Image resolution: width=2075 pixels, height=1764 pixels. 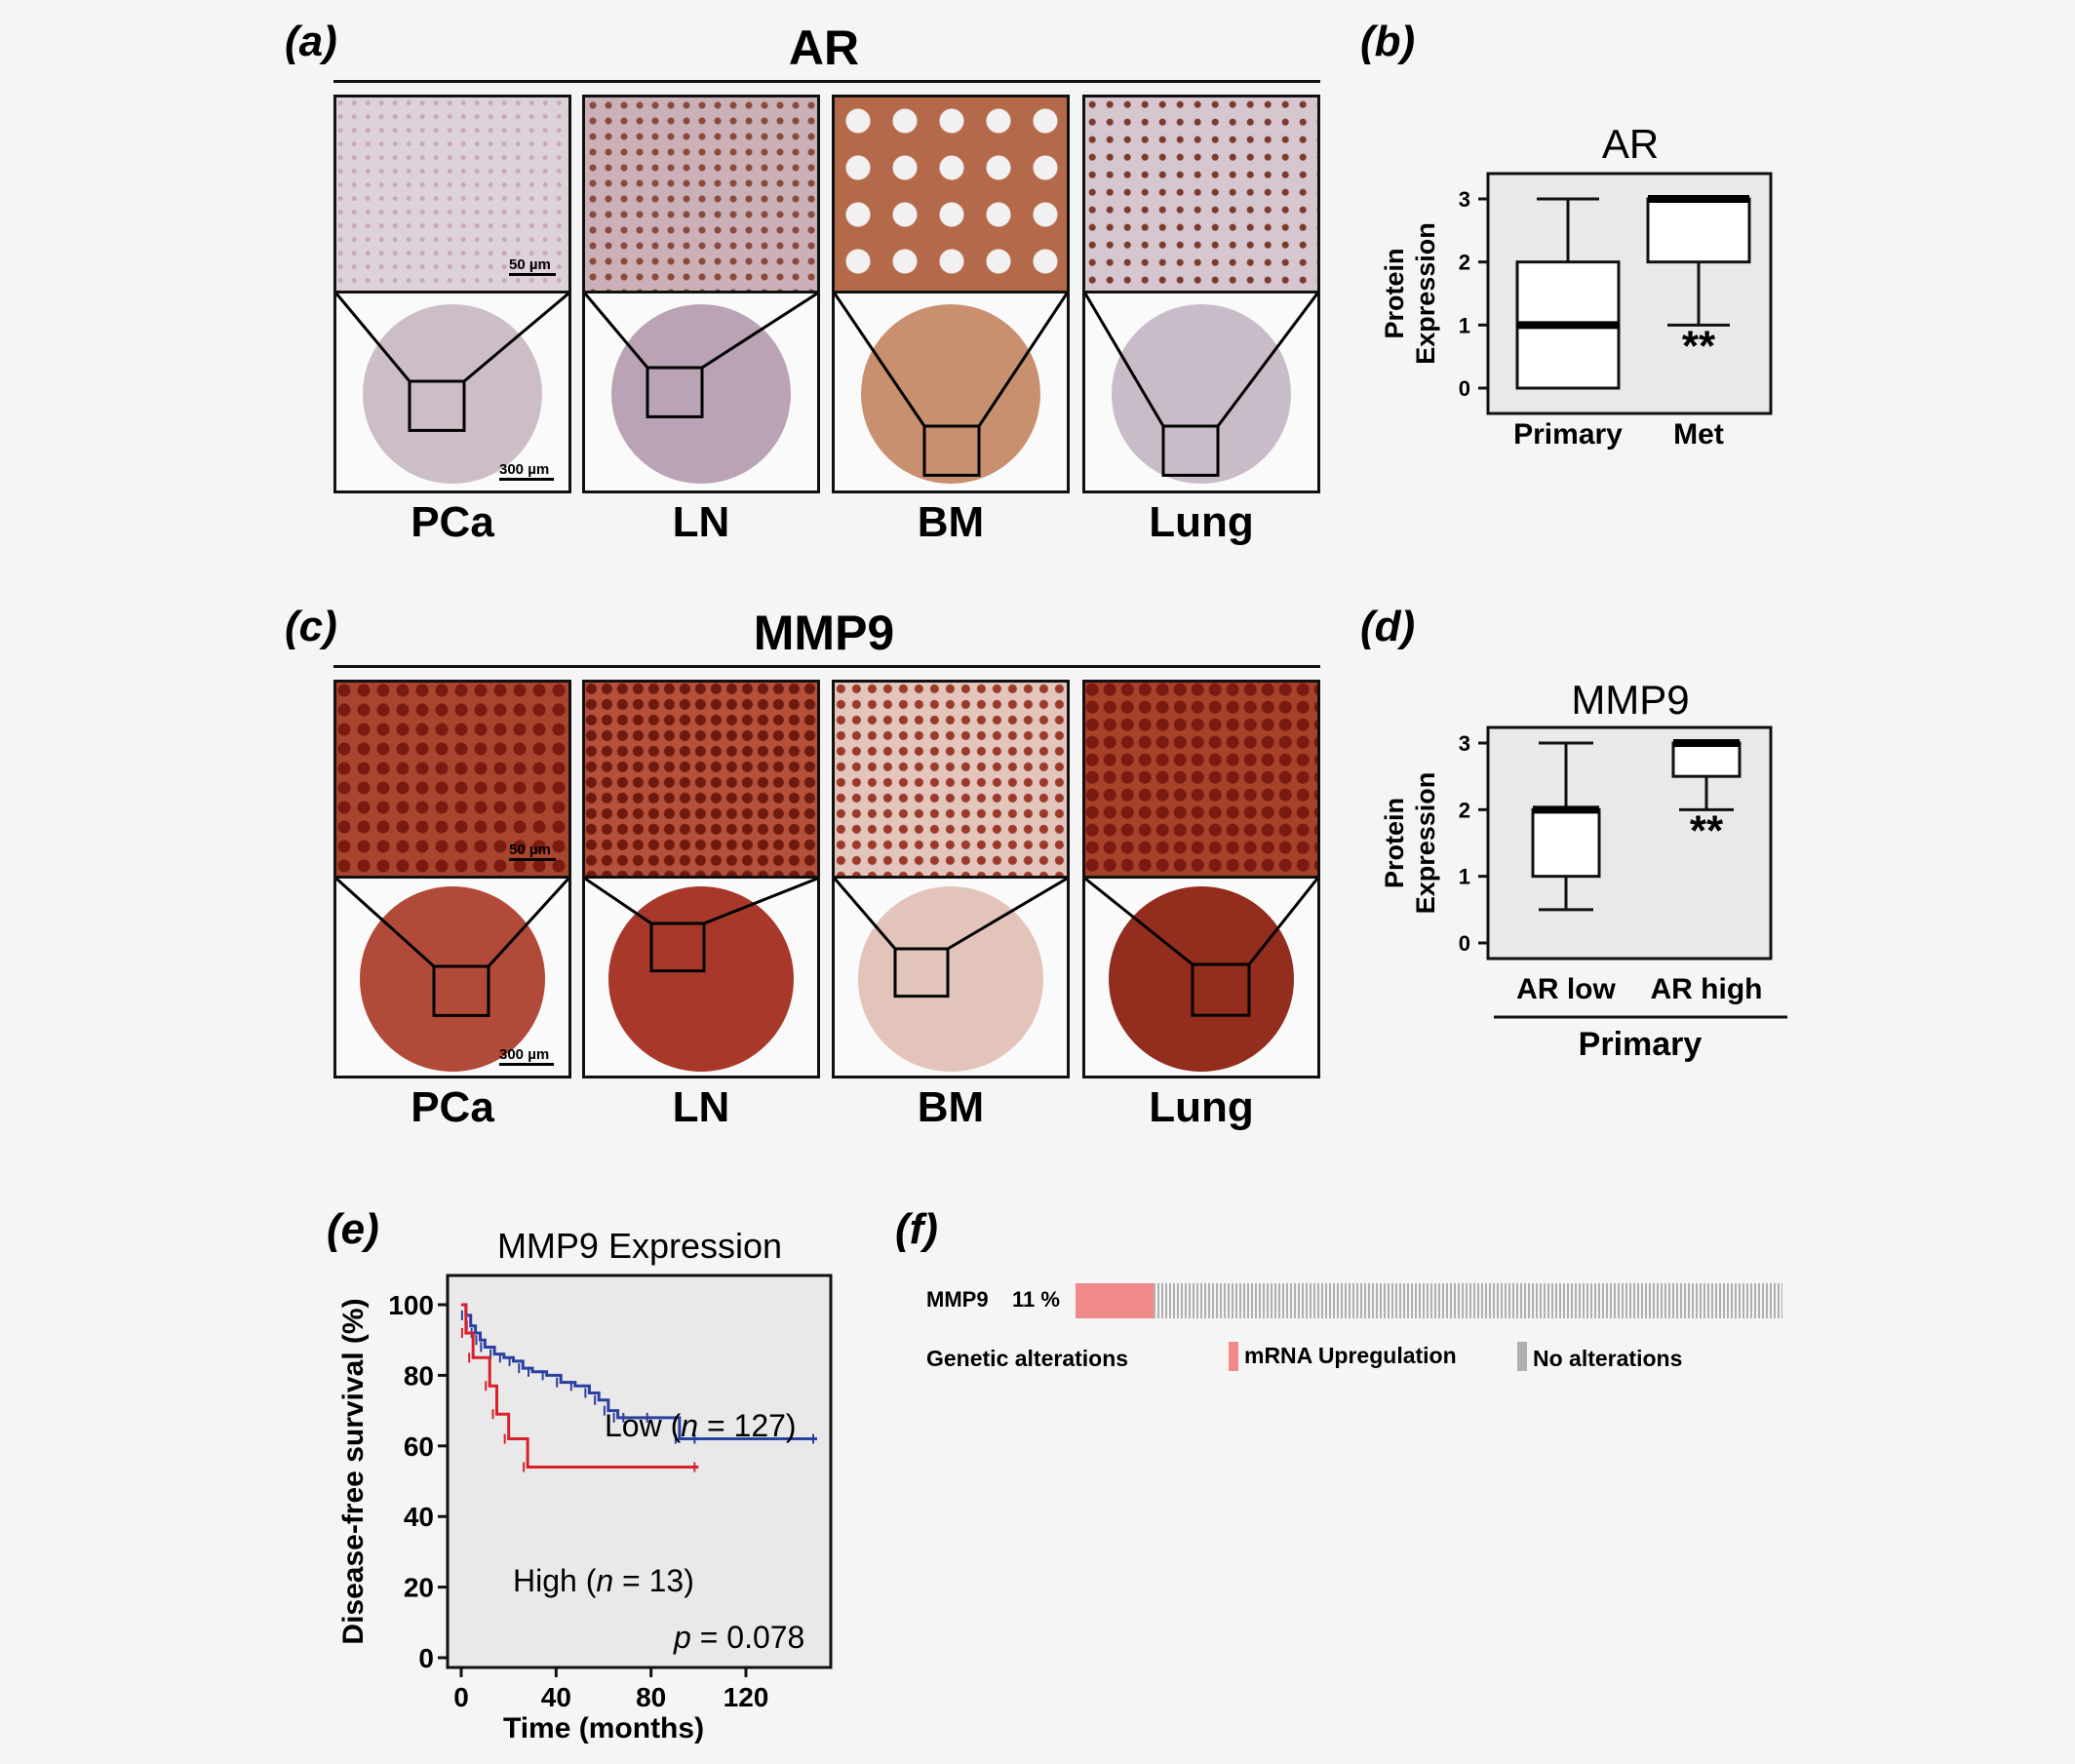 What do you see at coordinates (639, 1246) in the screenshot?
I see `km-title: MMP9 Expression` at bounding box center [639, 1246].